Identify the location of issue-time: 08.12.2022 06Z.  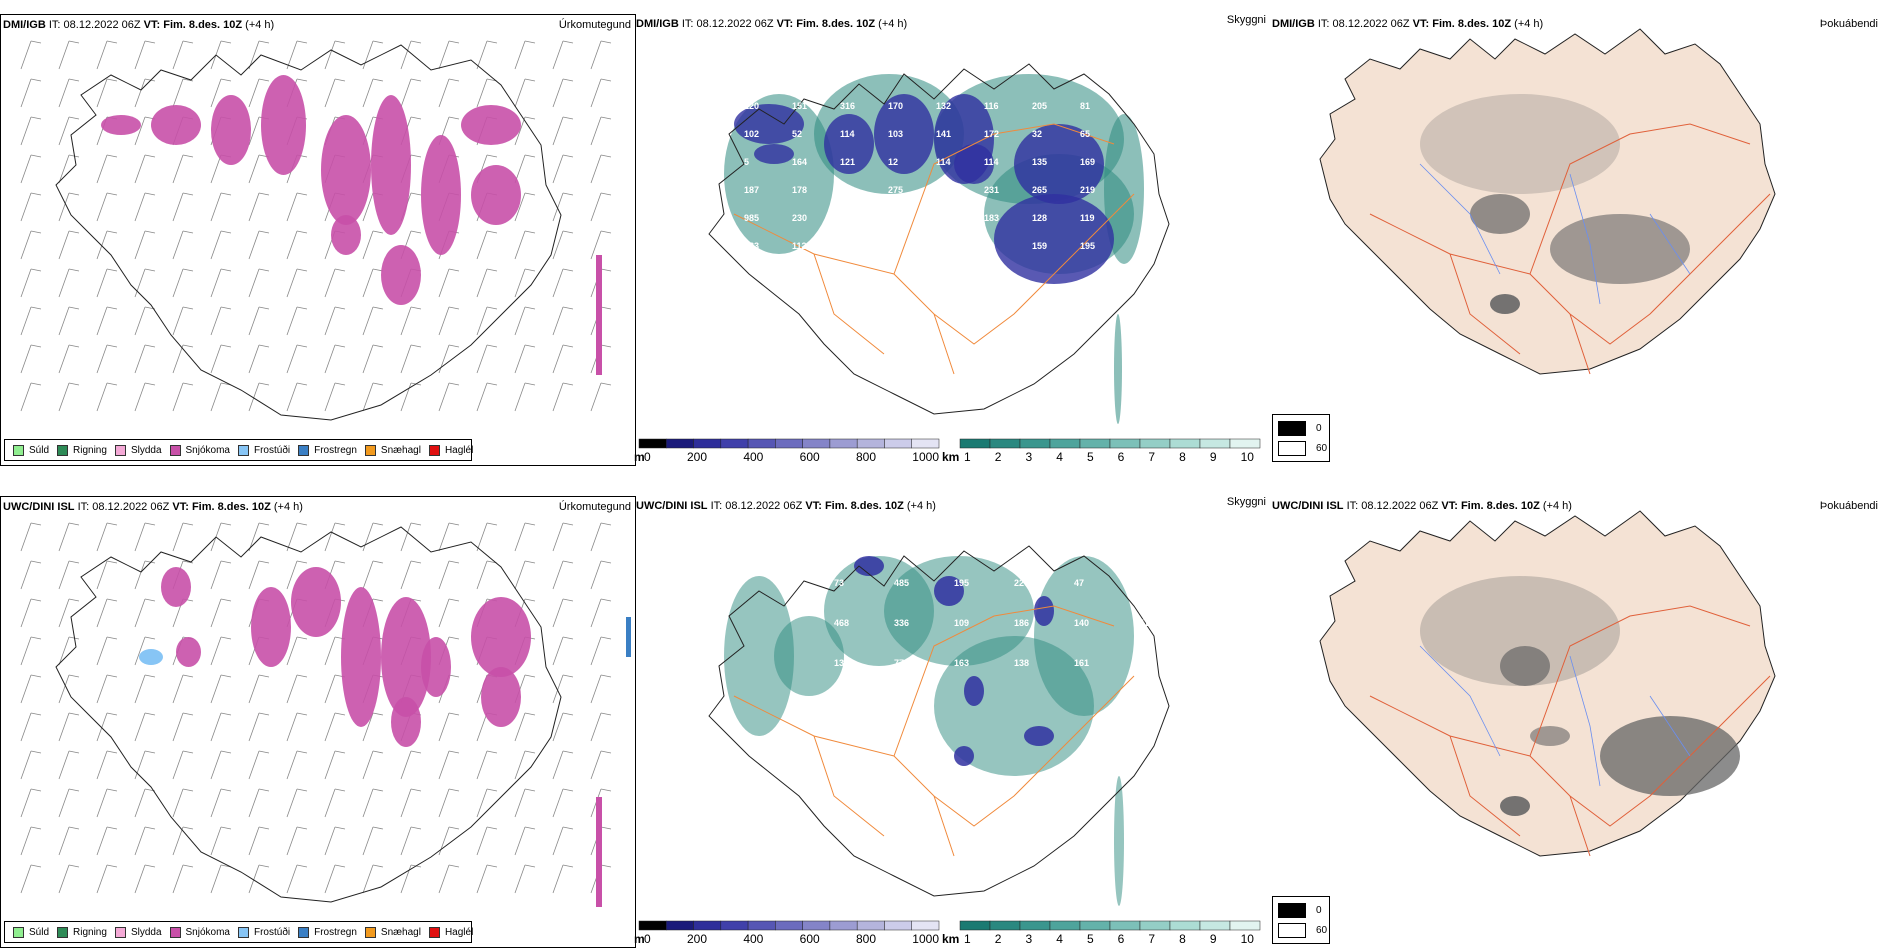
(1371, 24).